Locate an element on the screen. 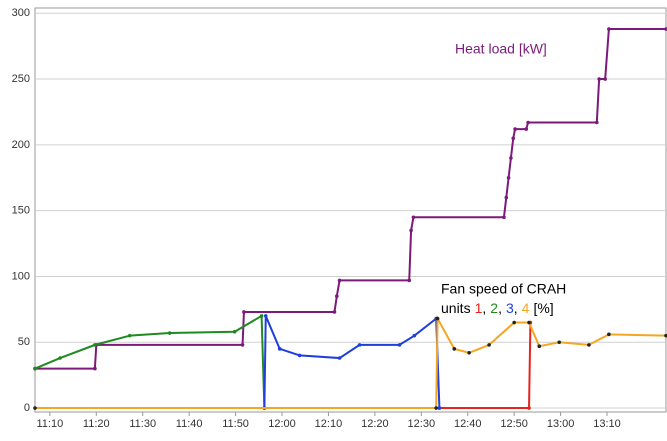 Image resolution: width=667 pixels, height=441 pixels. y-tick-label: 250 is located at coordinates (21, 79).